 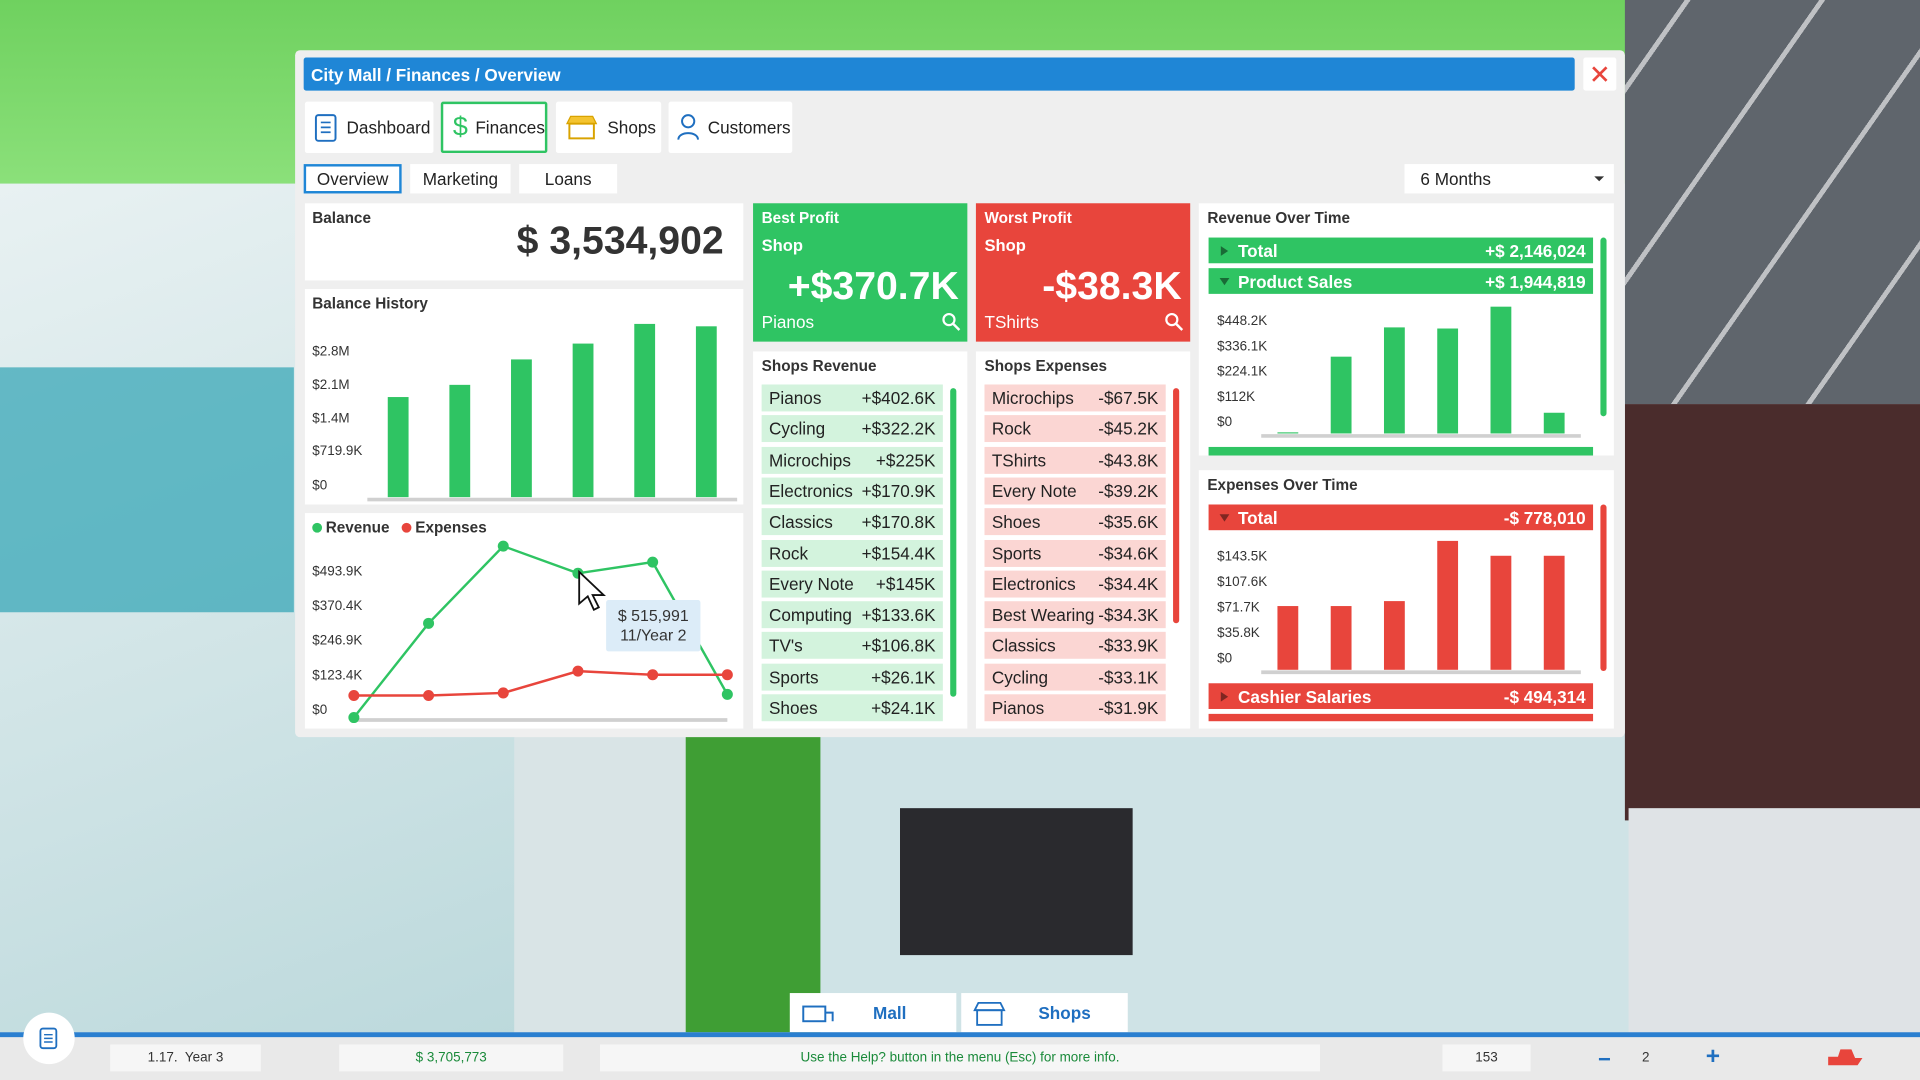 What do you see at coordinates (1295, 281) in the screenshot?
I see `row-name: Product Sales` at bounding box center [1295, 281].